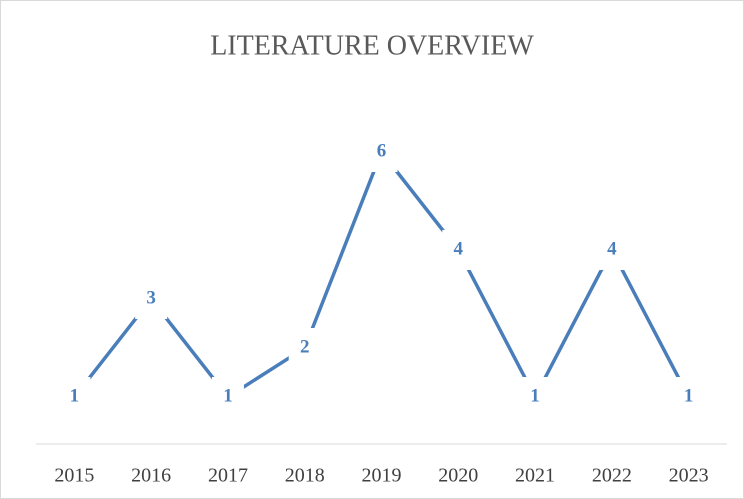 This screenshot has height=499, width=744. Describe the element at coordinates (151, 476) in the screenshot. I see `x-tick-label: 2016` at that location.